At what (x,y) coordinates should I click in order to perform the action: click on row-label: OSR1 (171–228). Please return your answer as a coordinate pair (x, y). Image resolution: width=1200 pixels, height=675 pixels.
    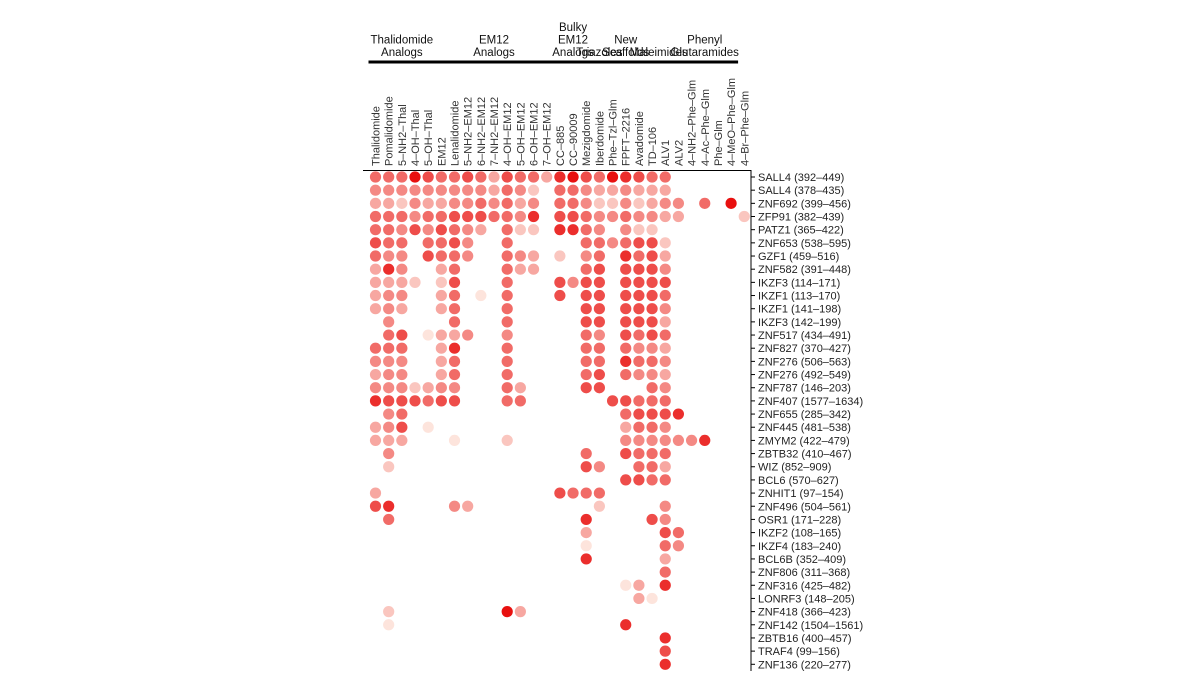
    Looking at the image, I should click on (799, 520).